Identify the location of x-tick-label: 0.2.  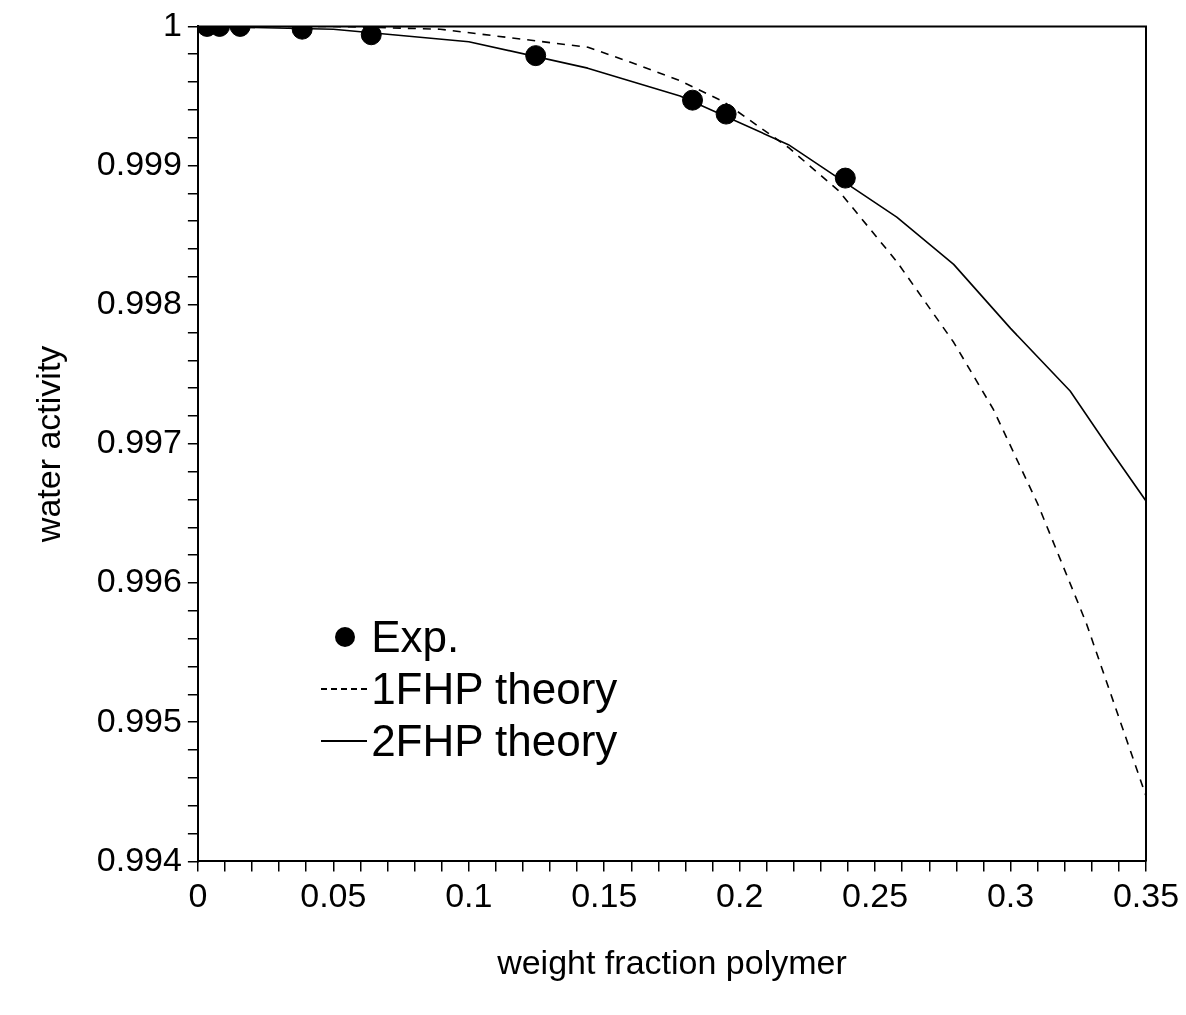
(740, 895).